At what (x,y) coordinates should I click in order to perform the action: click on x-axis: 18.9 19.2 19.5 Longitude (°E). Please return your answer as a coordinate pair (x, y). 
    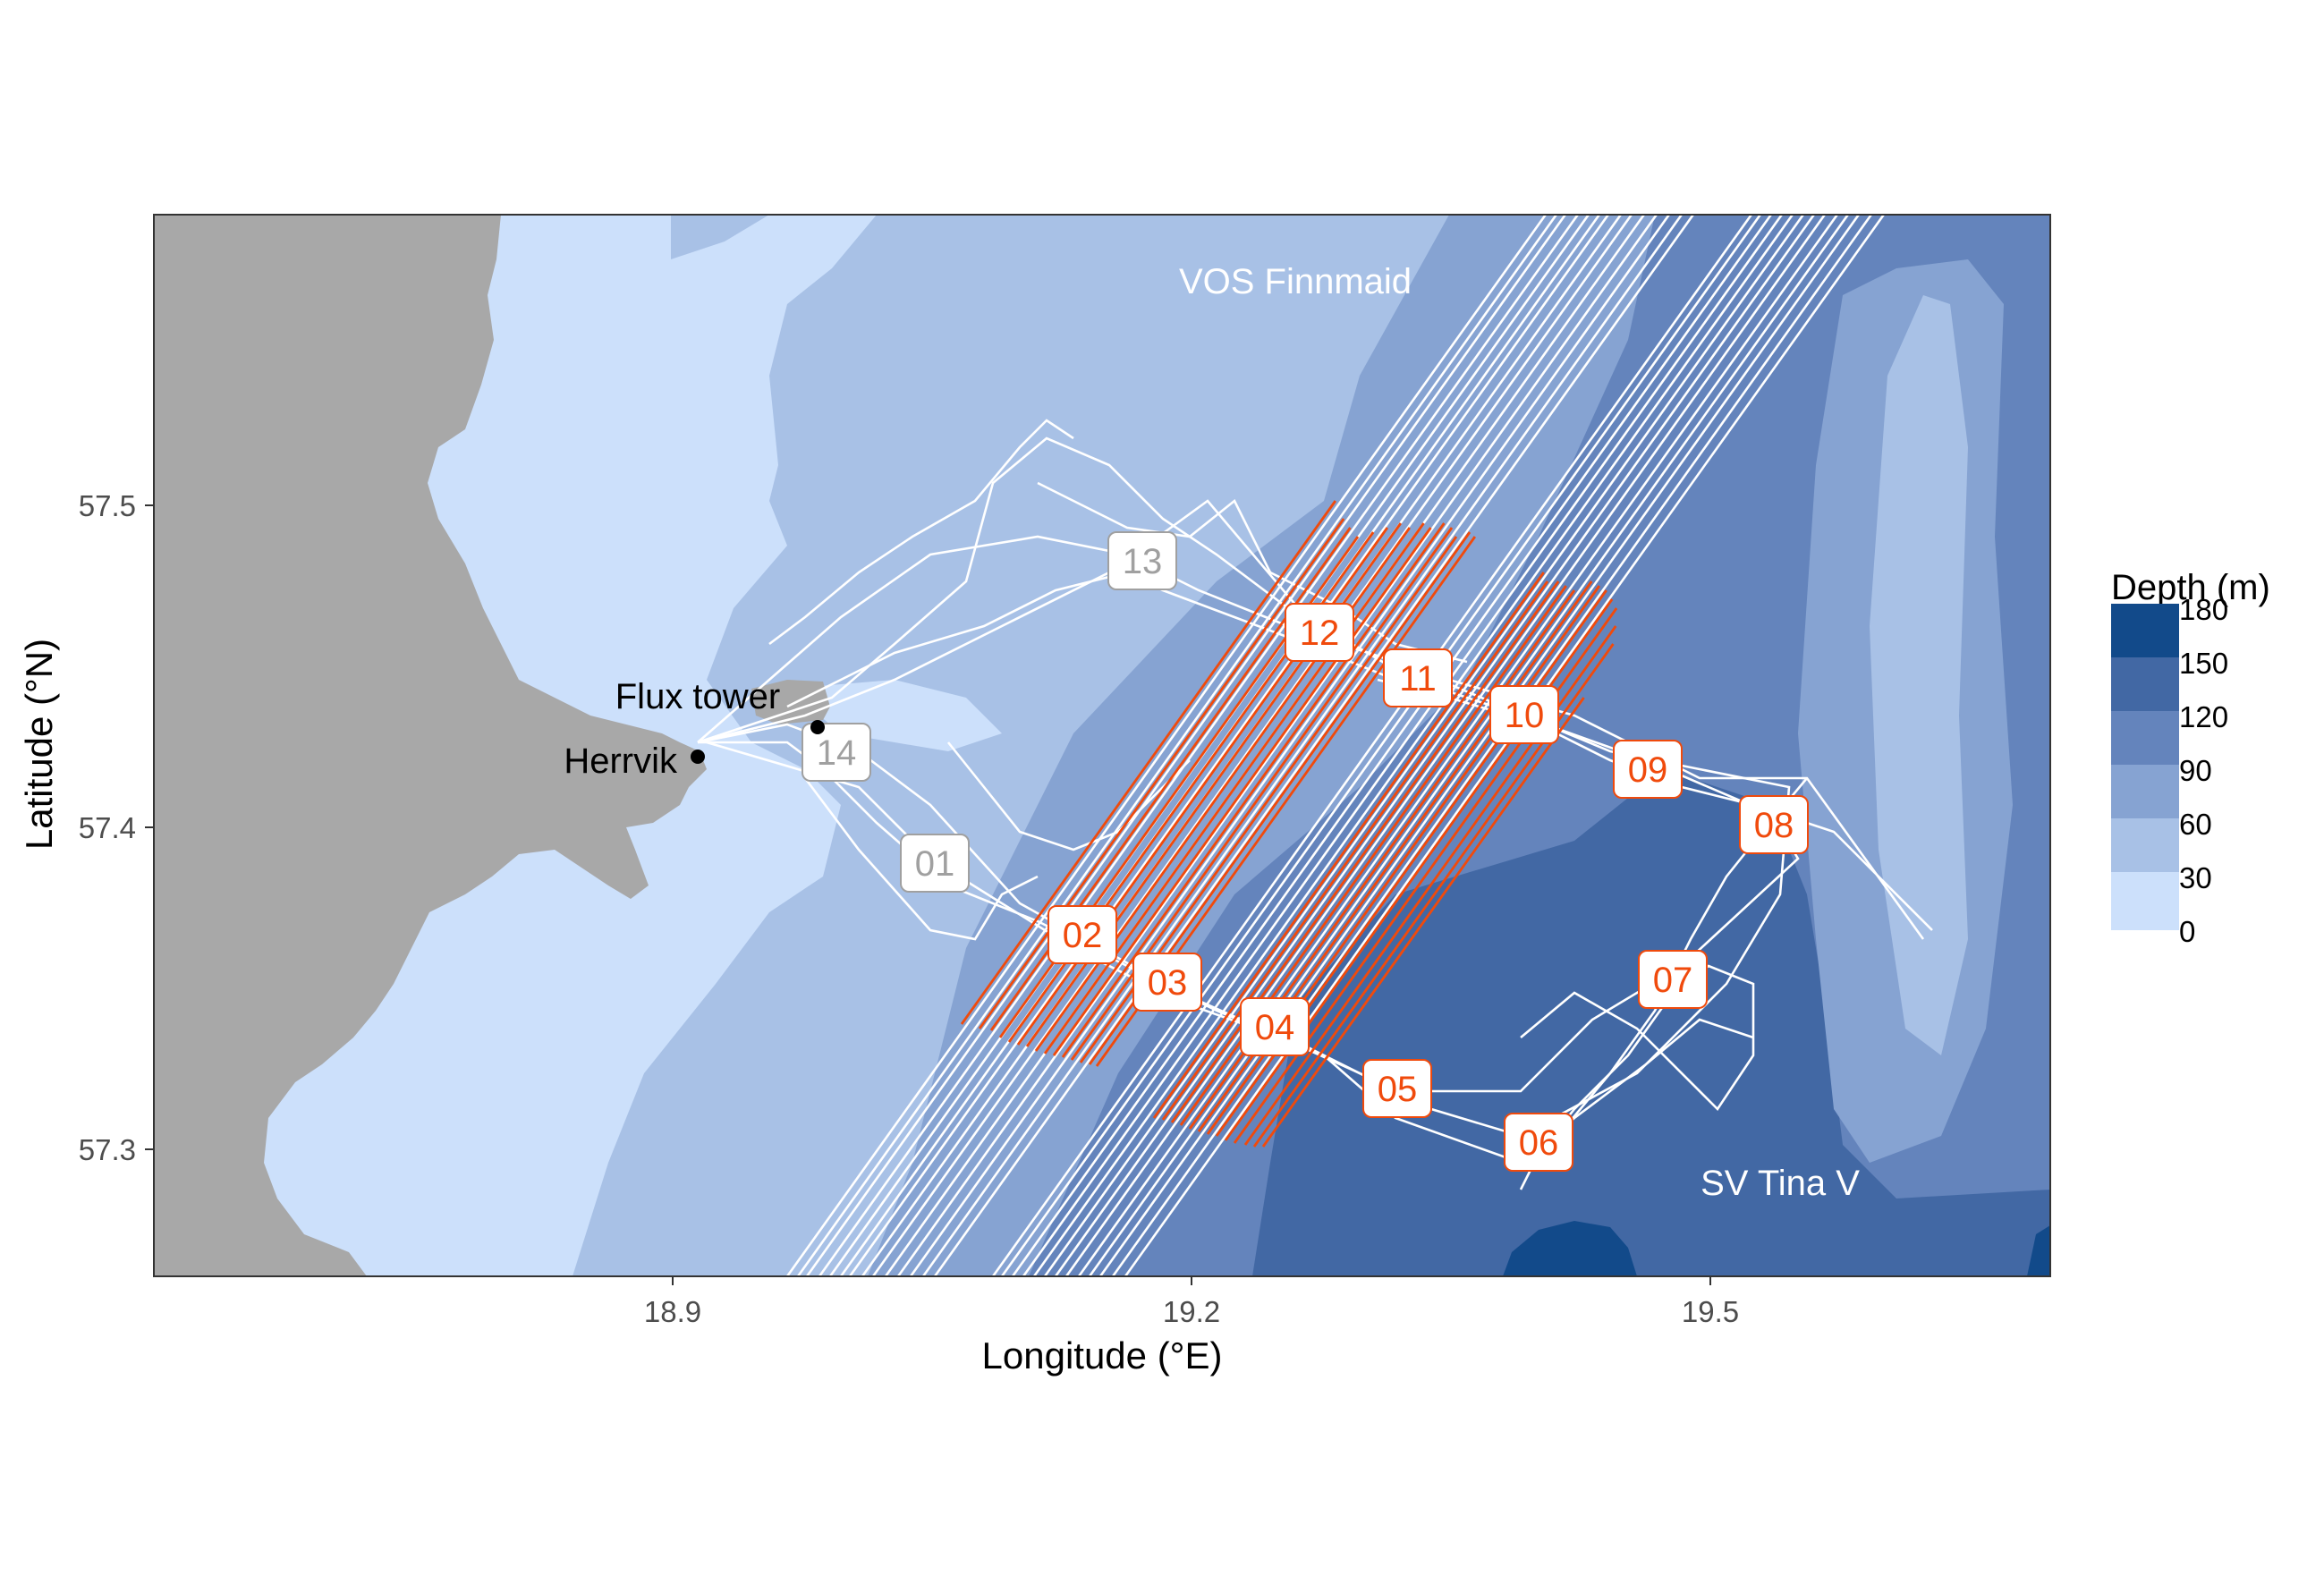
    Looking at the image, I should click on (1191, 1326).